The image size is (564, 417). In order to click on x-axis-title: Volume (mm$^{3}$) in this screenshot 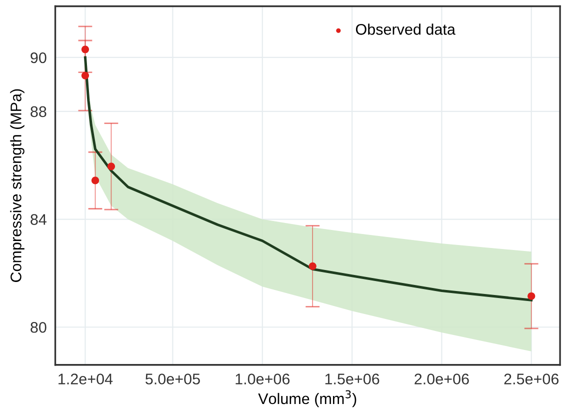, I will do `click(307, 399)`.